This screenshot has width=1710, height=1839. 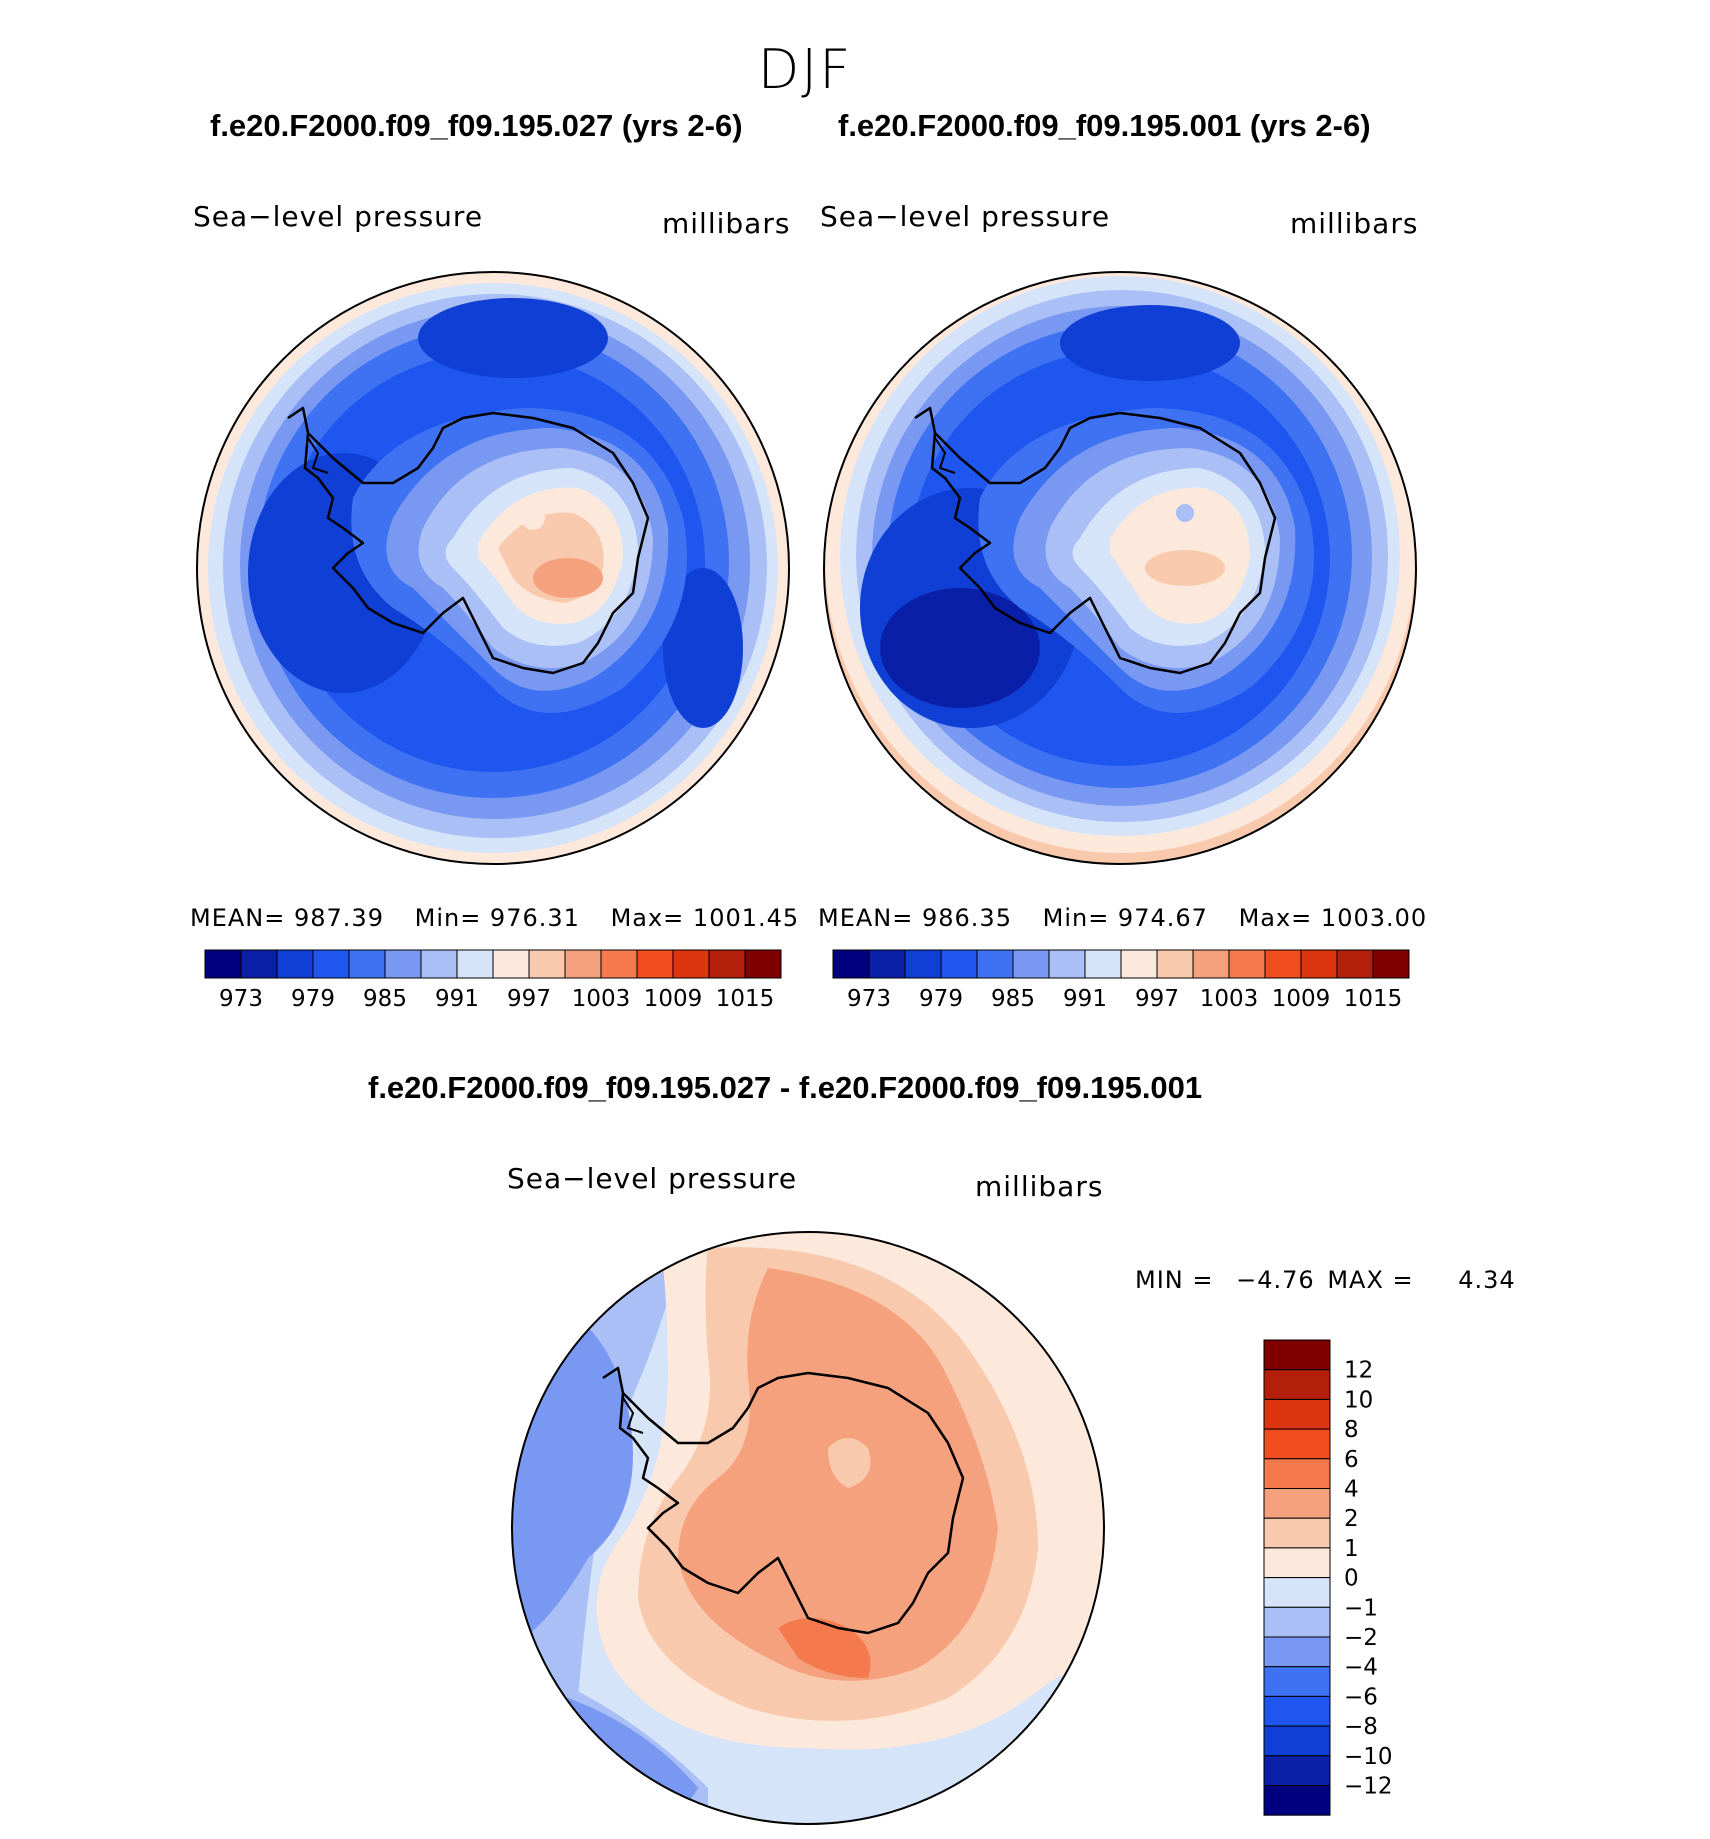 What do you see at coordinates (1120, 568) in the screenshot?
I see `panel-2-map` at bounding box center [1120, 568].